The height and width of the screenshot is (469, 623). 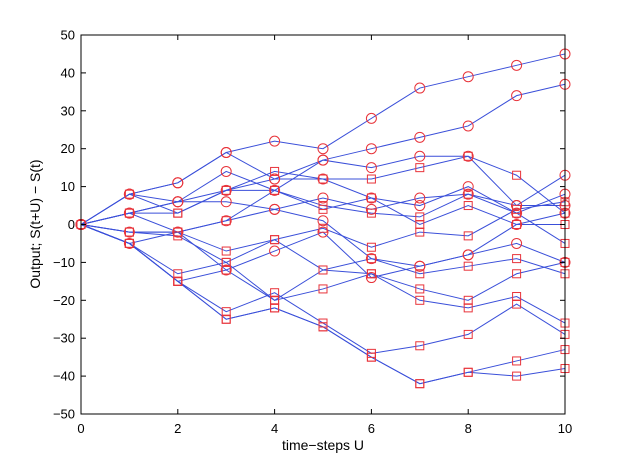 What do you see at coordinates (68, 110) in the screenshot?
I see `y-tick-label: 30` at bounding box center [68, 110].